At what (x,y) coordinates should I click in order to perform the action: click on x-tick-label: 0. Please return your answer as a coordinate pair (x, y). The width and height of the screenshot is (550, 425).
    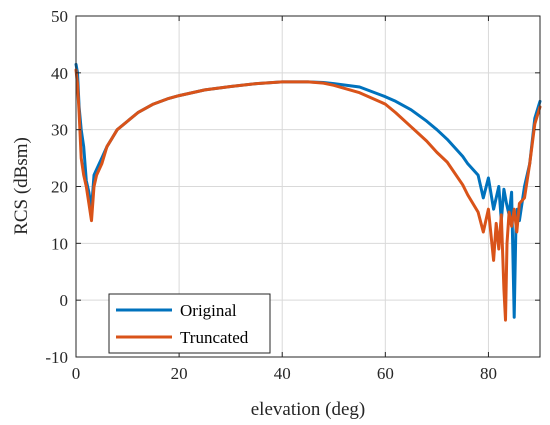
    Looking at the image, I should click on (76, 373).